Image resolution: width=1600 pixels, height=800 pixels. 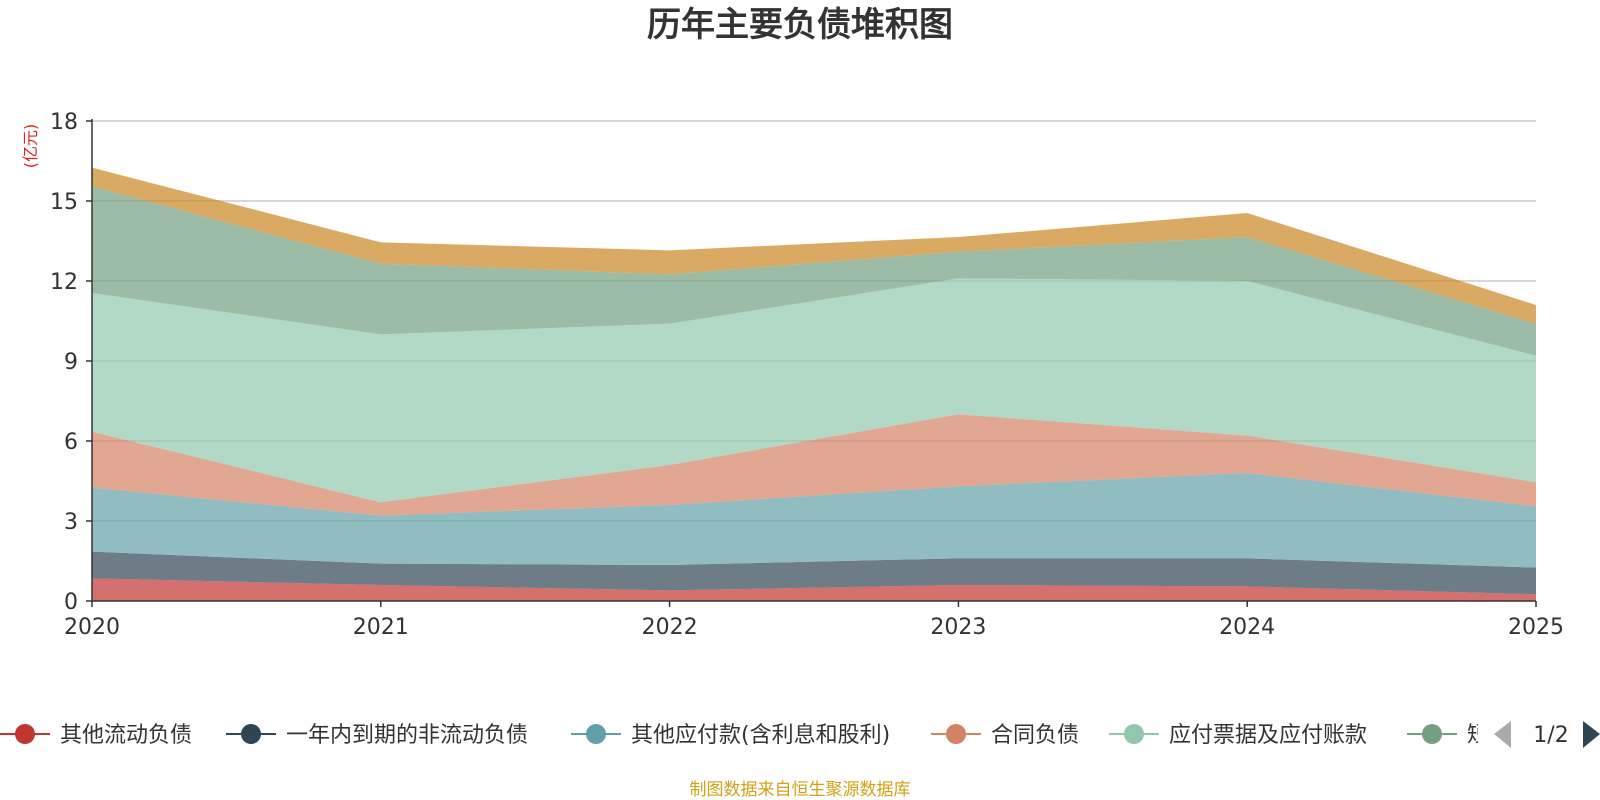 I want to click on legend-item: 其他应付款(含利息和股利), so click(x=730, y=735).